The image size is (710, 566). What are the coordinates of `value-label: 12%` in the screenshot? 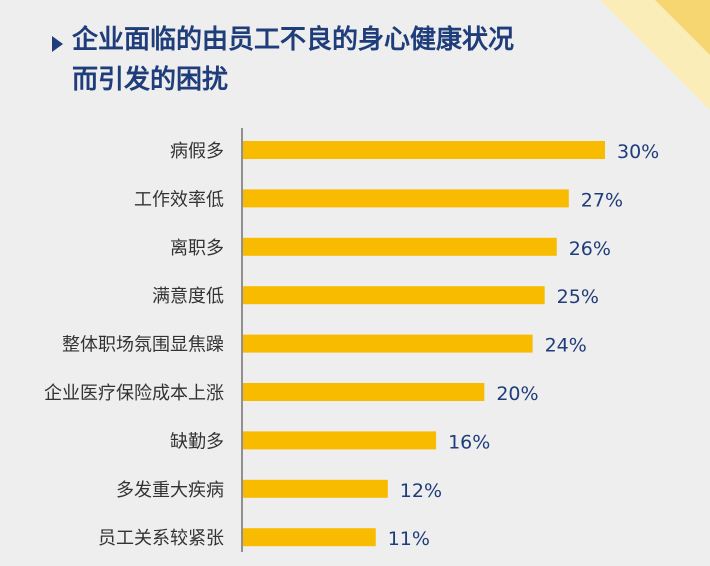 It's located at (421, 491).